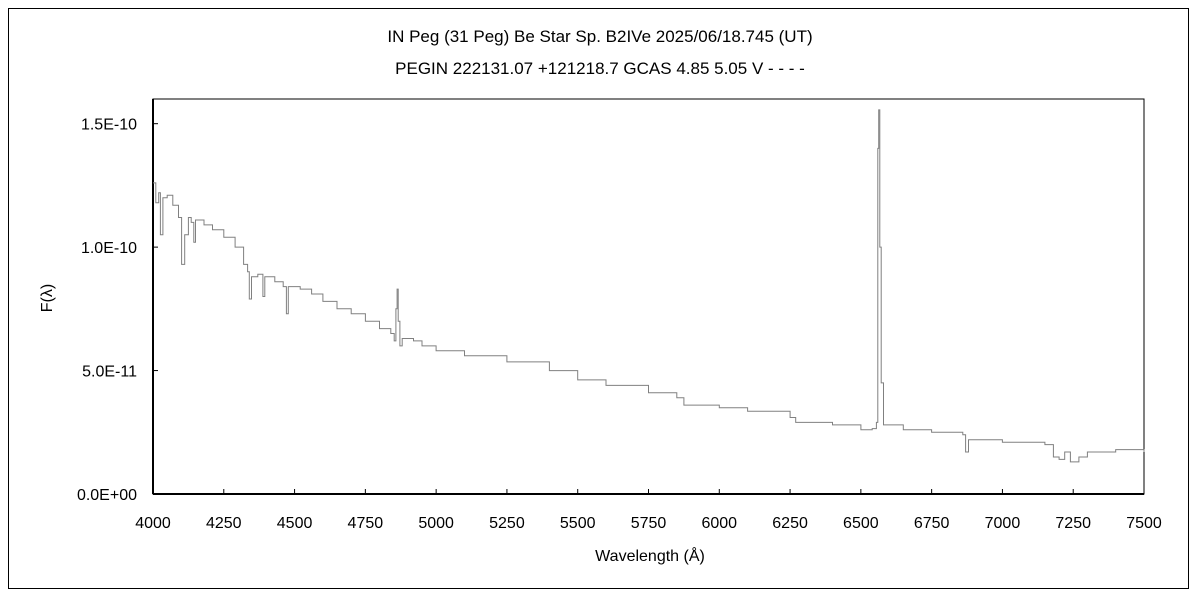 Image resolution: width=1200 pixels, height=600 pixels. I want to click on x-tick-label: 7000, so click(1003, 523).